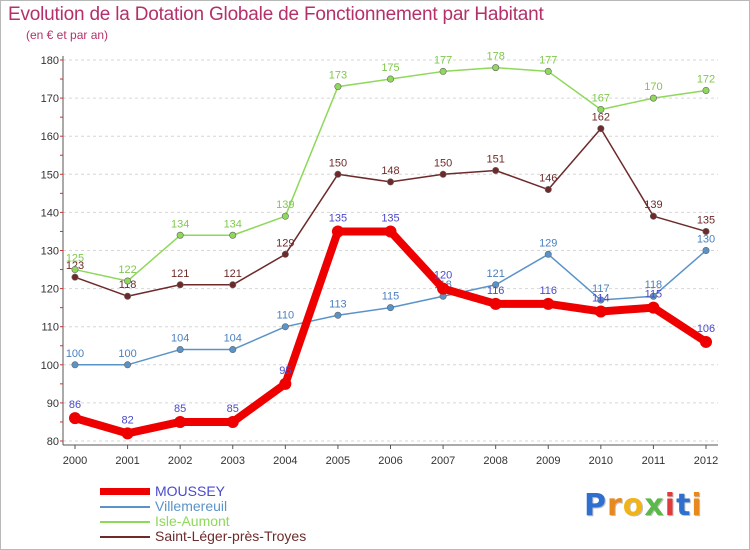  What do you see at coordinates (127, 420) in the screenshot?
I see `data-label: 82` at bounding box center [127, 420].